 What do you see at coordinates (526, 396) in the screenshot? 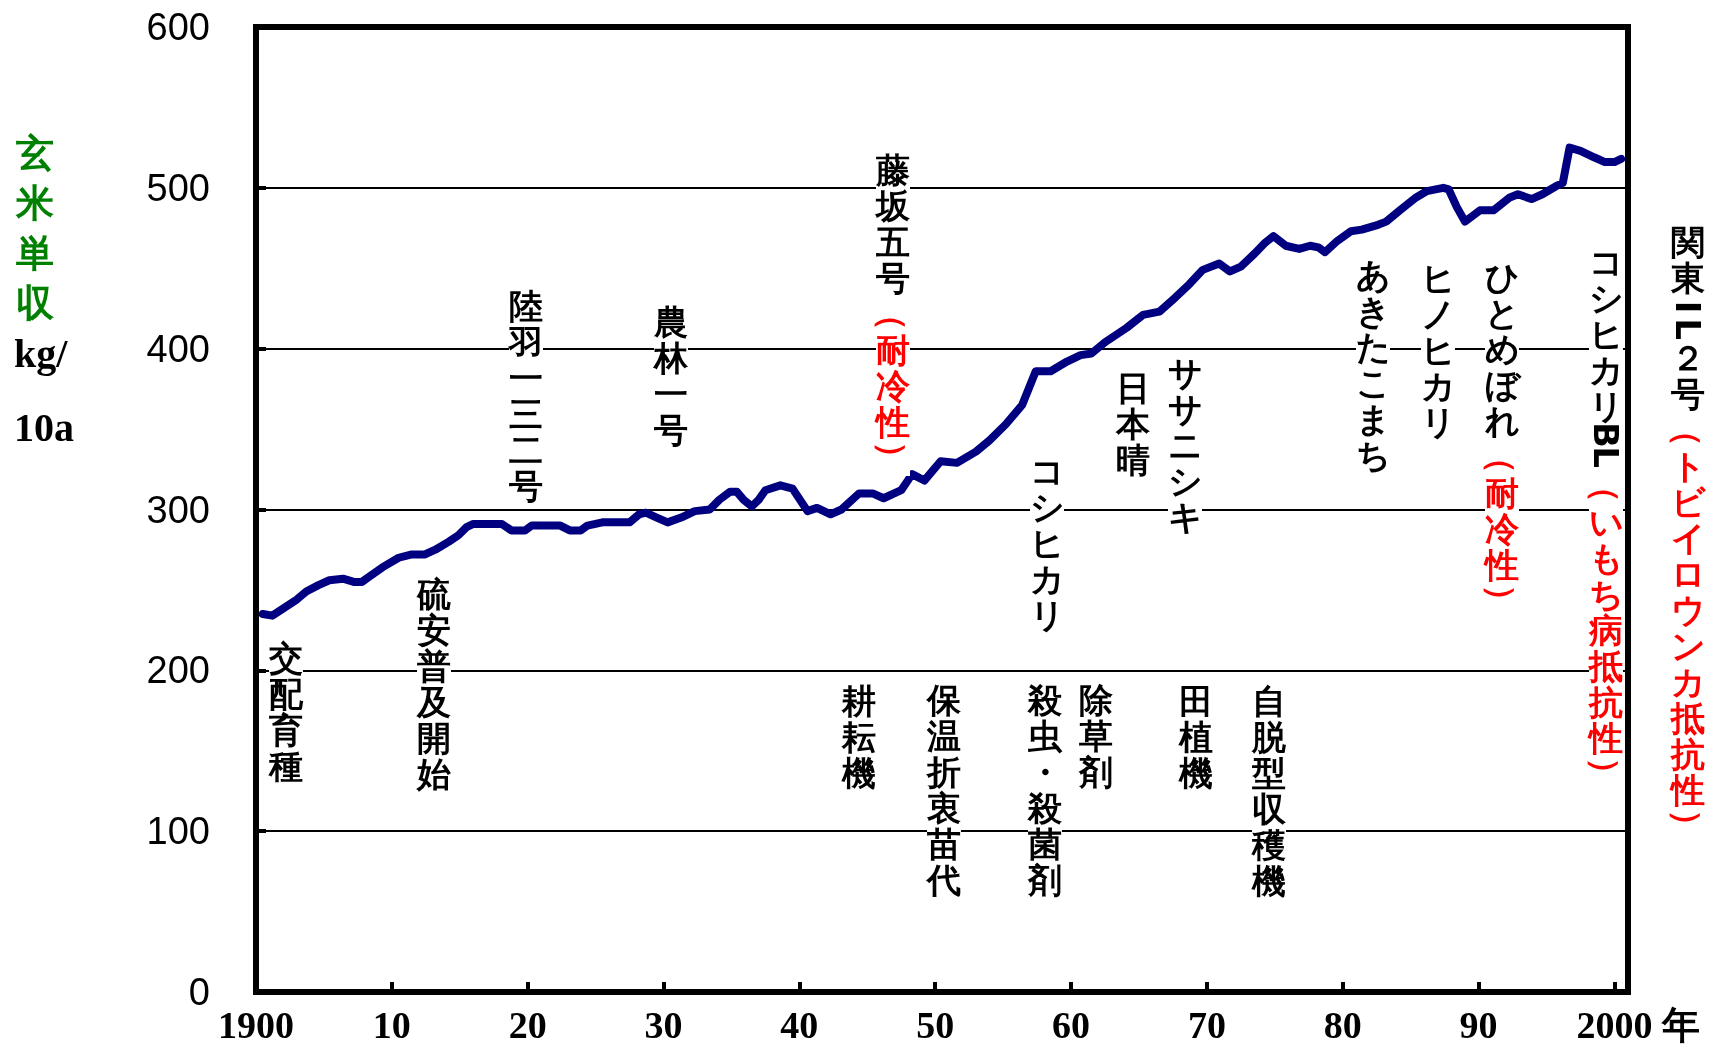
I see `annotation: 陸羽一三二号` at bounding box center [526, 396].